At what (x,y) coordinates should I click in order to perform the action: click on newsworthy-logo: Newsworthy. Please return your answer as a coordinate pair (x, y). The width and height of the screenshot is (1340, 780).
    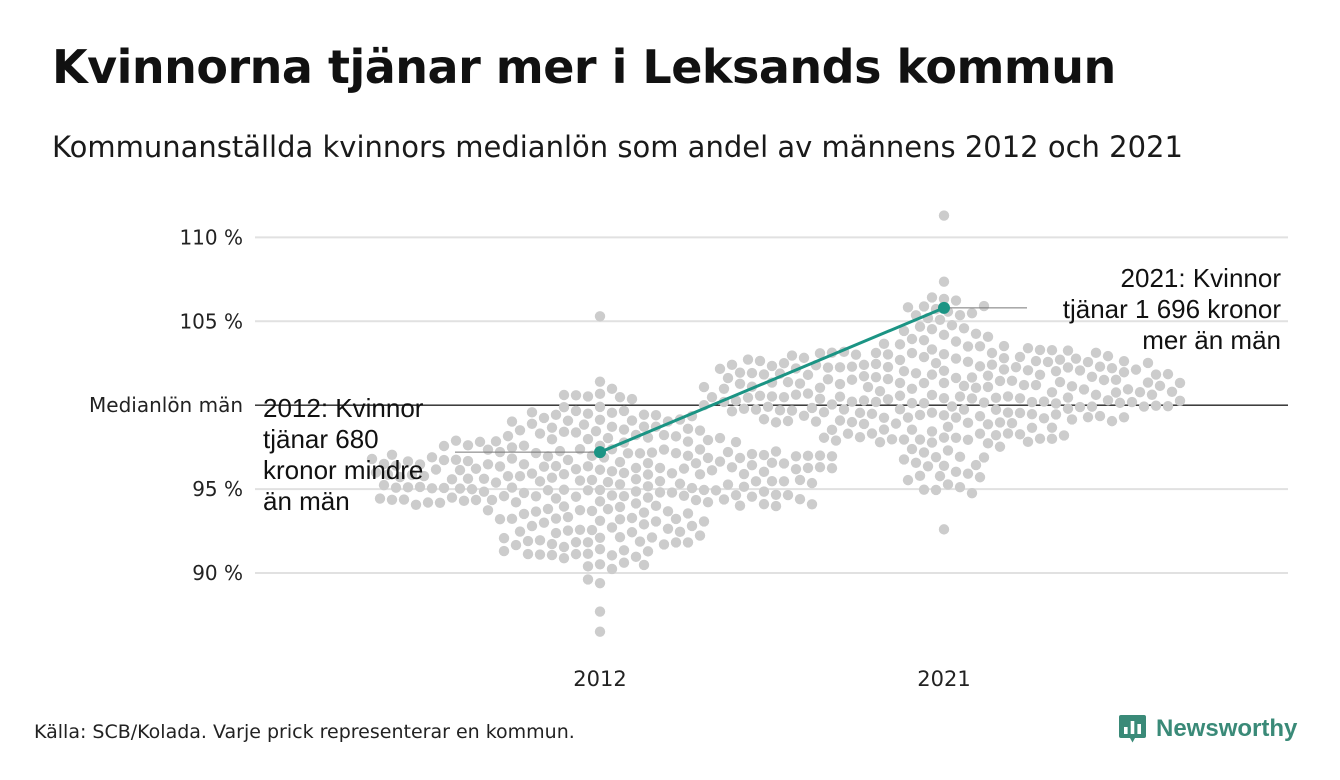
    Looking at the image, I should click on (1207, 729).